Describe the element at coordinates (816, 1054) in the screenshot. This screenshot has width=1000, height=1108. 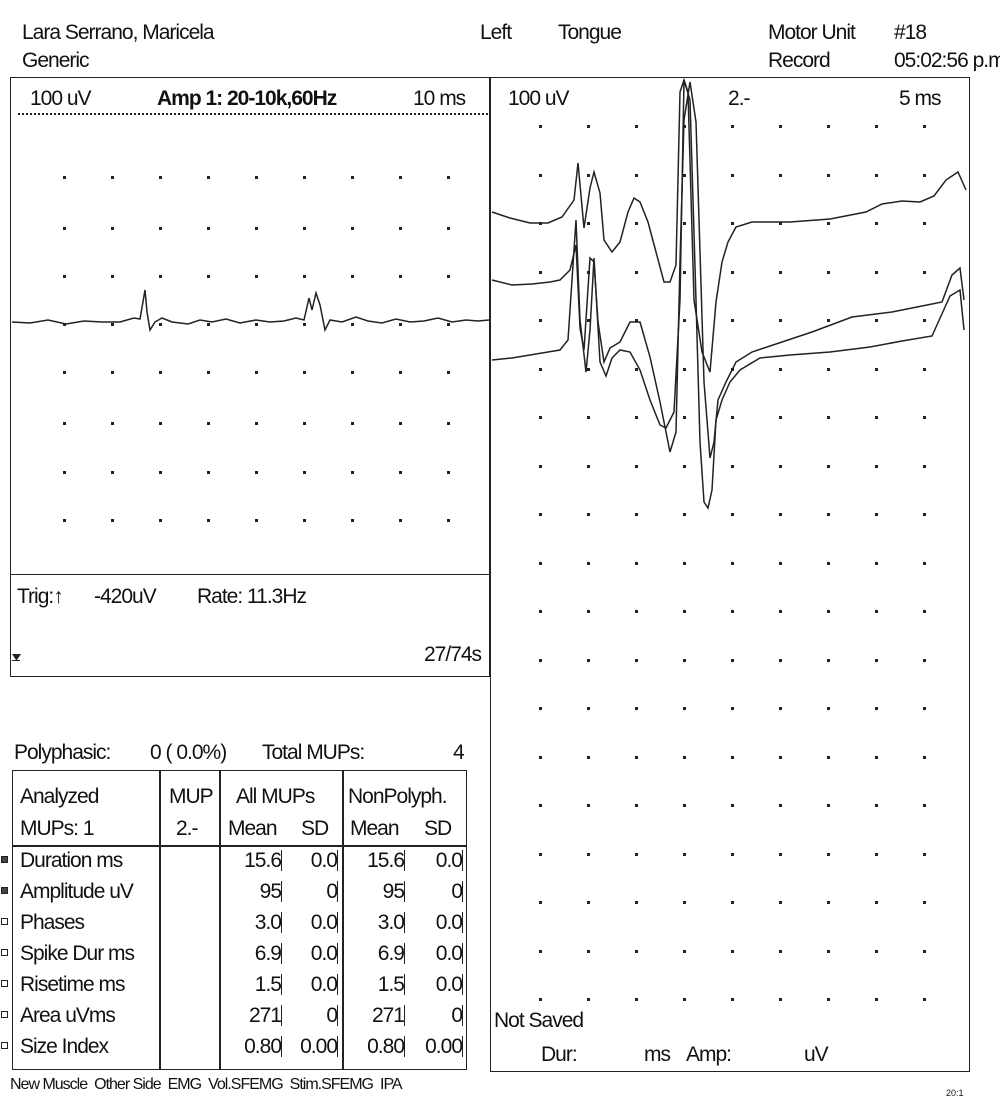
I see `amplitude-unit: uV` at that location.